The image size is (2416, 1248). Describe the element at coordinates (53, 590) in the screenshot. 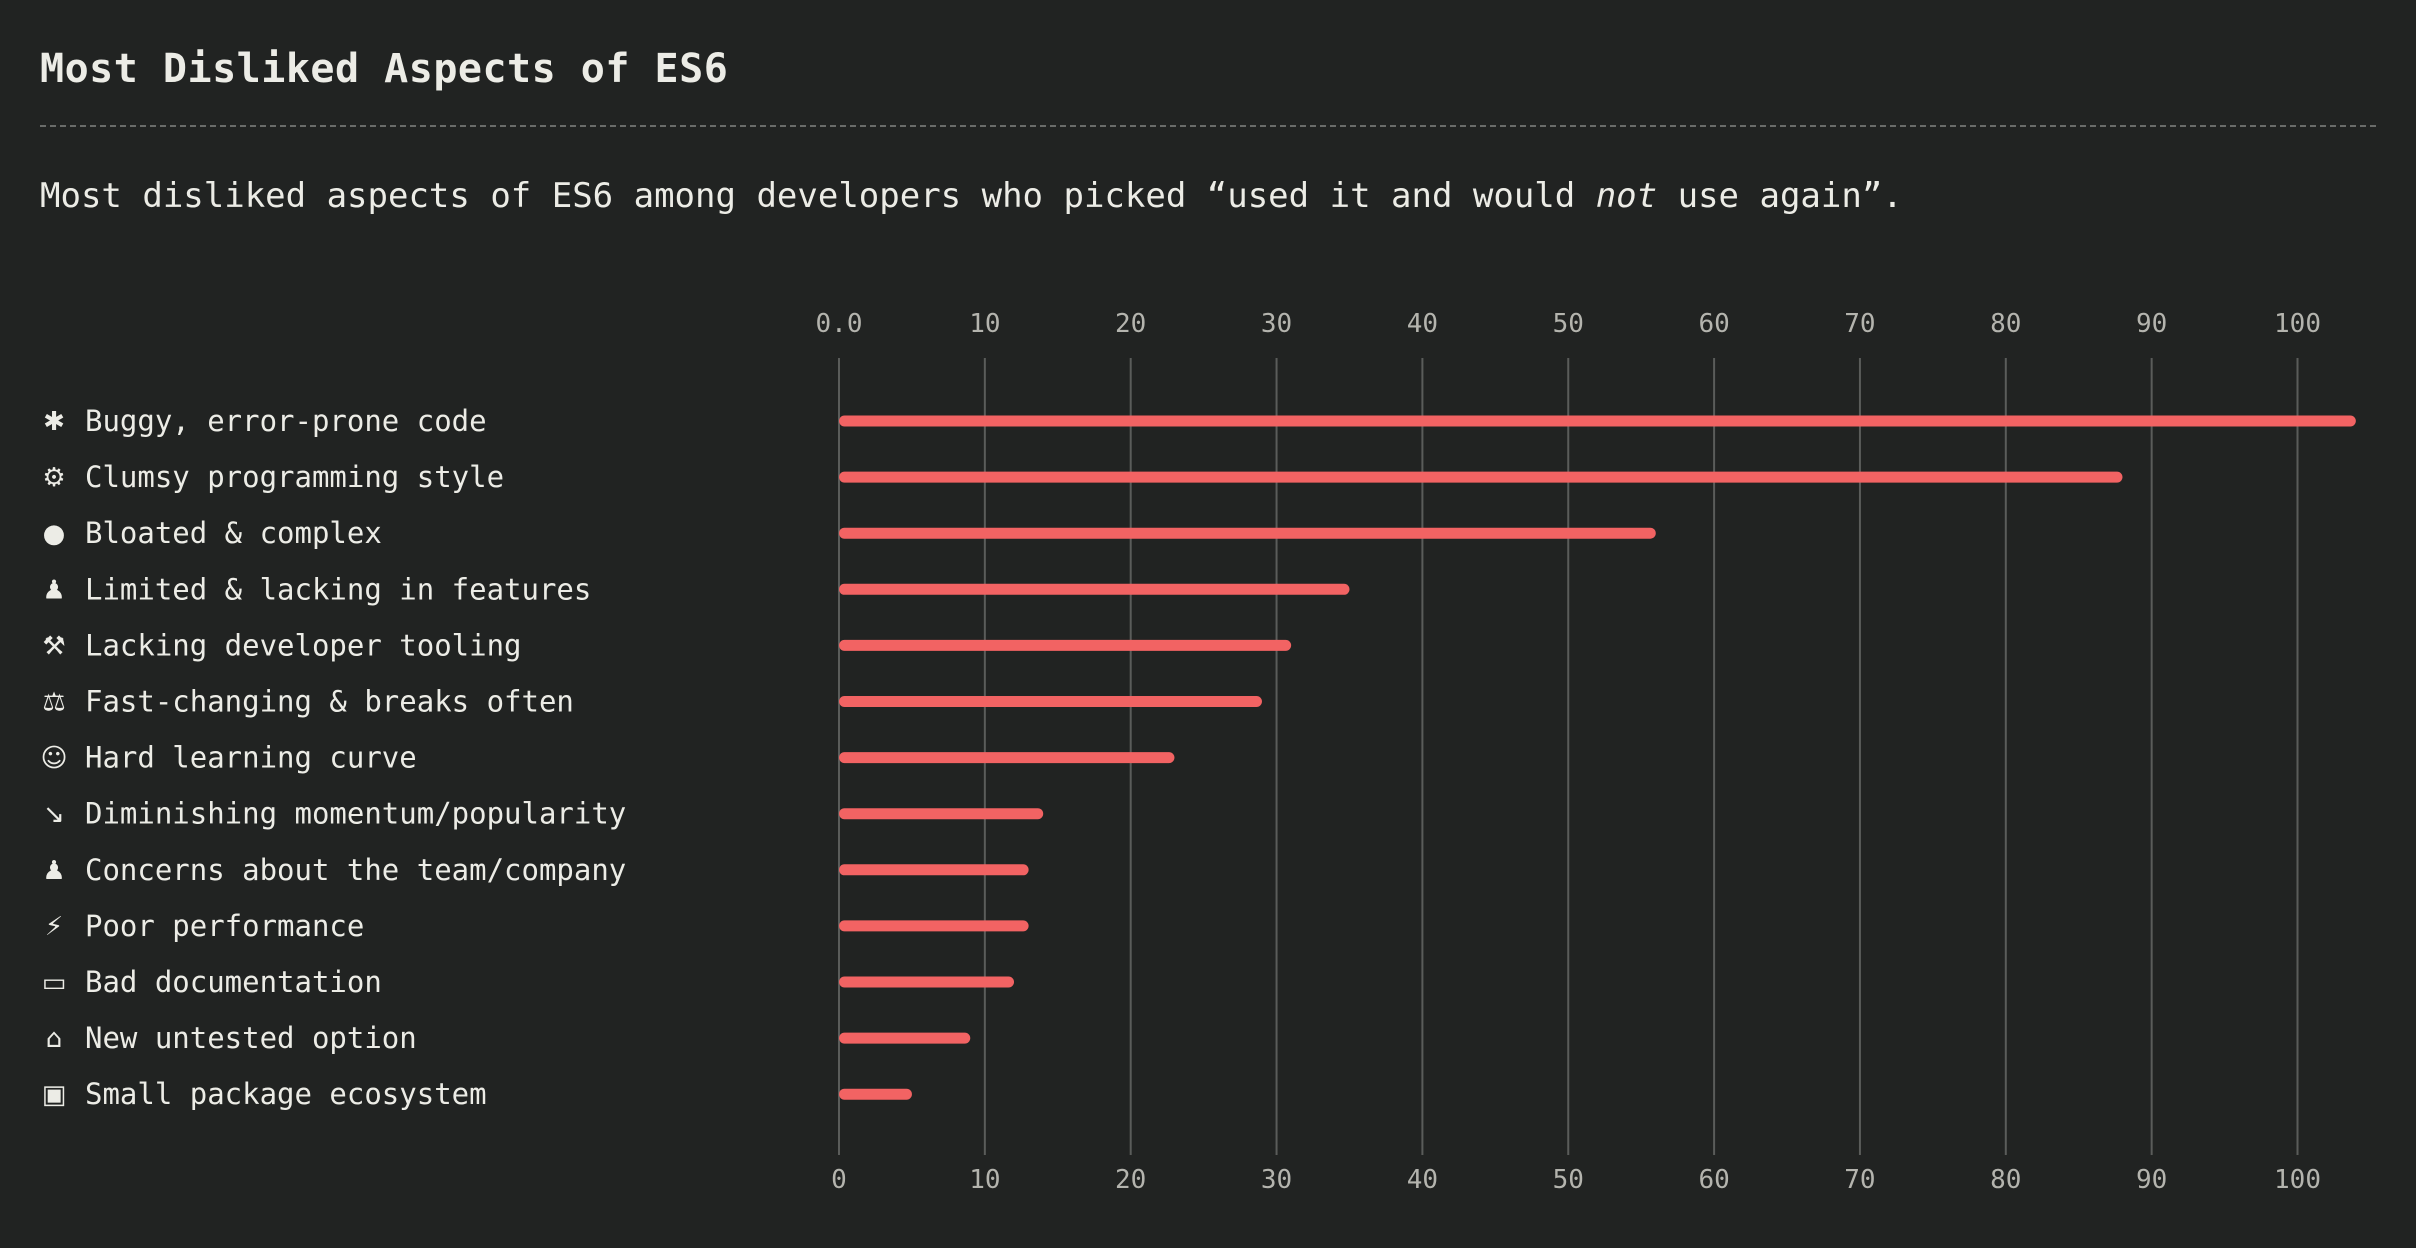

I see `joystick-icon: ♟` at that location.